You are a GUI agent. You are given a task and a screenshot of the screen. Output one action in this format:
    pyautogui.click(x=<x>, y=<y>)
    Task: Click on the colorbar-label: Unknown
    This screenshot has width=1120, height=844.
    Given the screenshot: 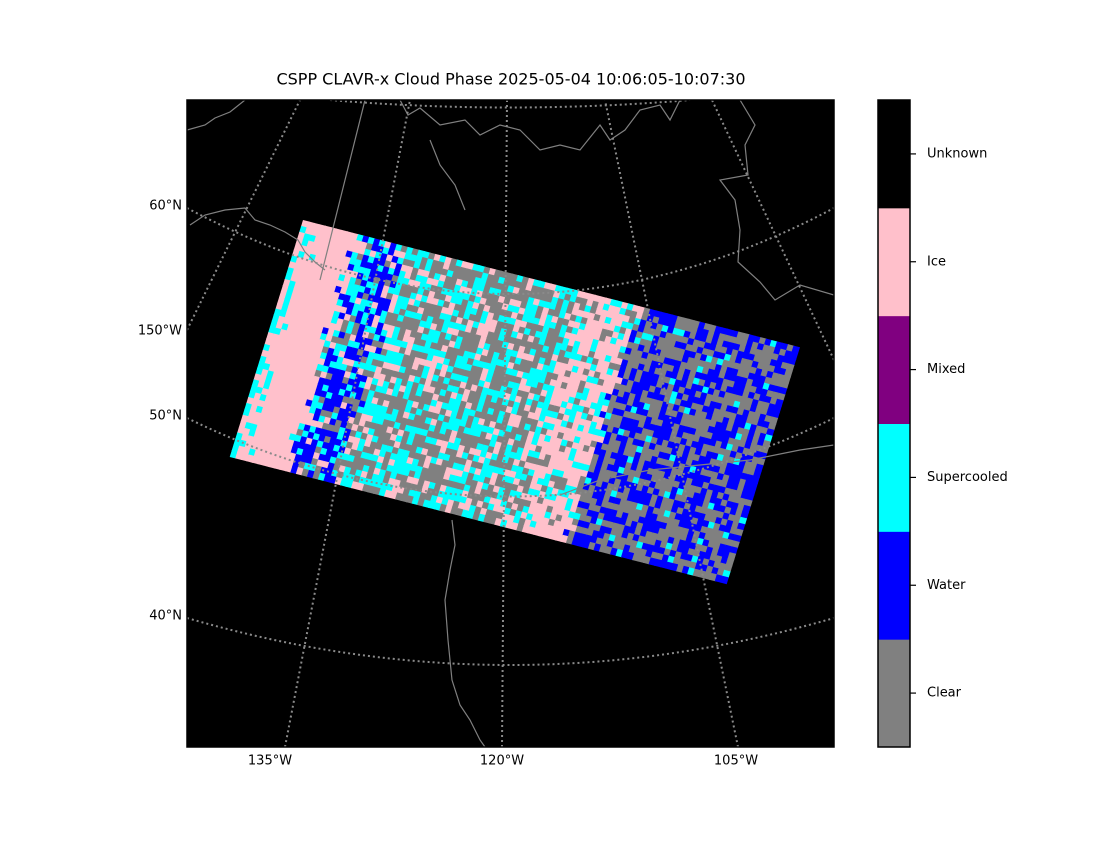 What is the action you would take?
    pyautogui.click(x=957, y=153)
    